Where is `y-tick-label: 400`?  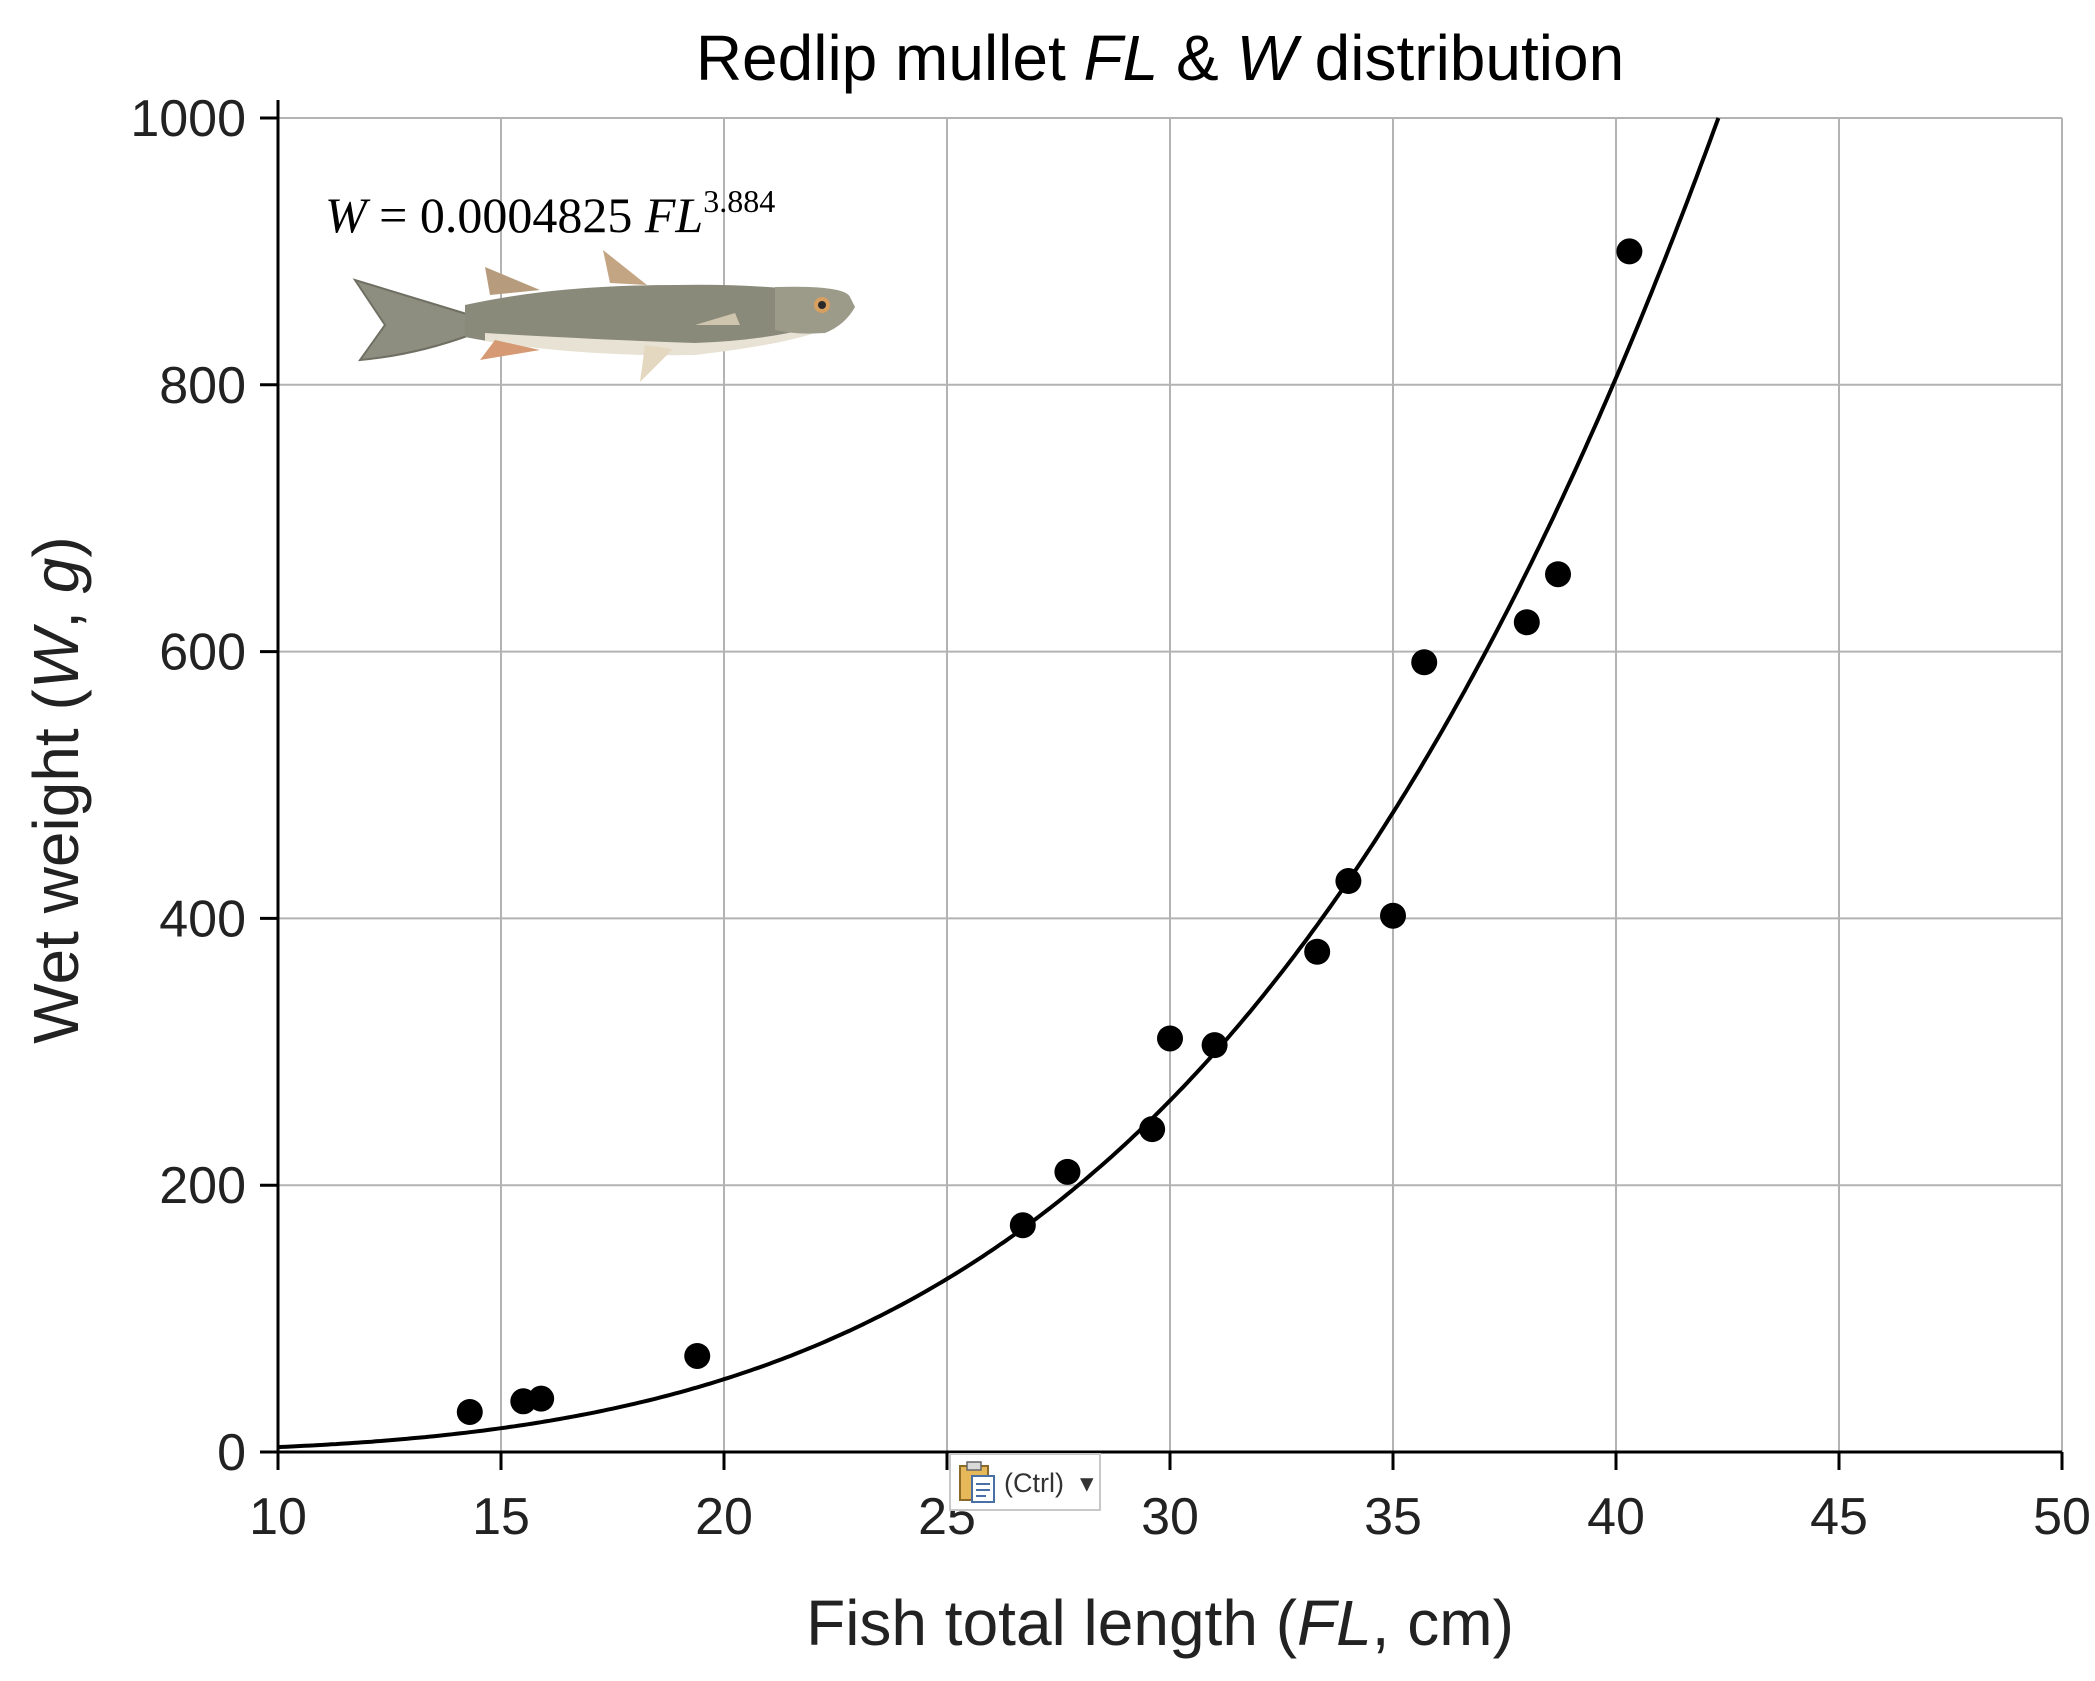 y-tick-label: 400 is located at coordinates (202, 919).